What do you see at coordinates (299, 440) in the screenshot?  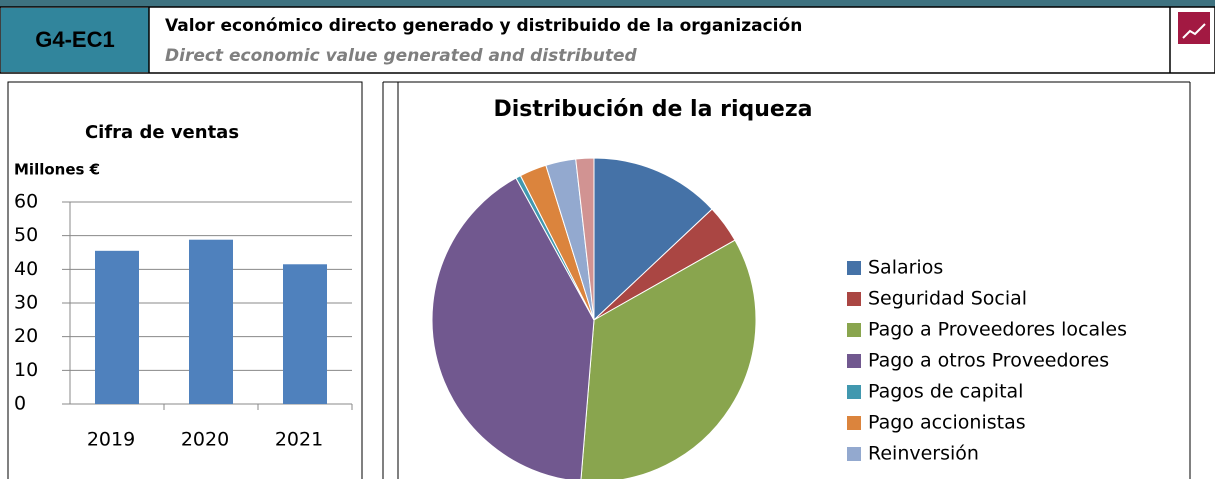 I see `x-tick-label: 2021` at bounding box center [299, 440].